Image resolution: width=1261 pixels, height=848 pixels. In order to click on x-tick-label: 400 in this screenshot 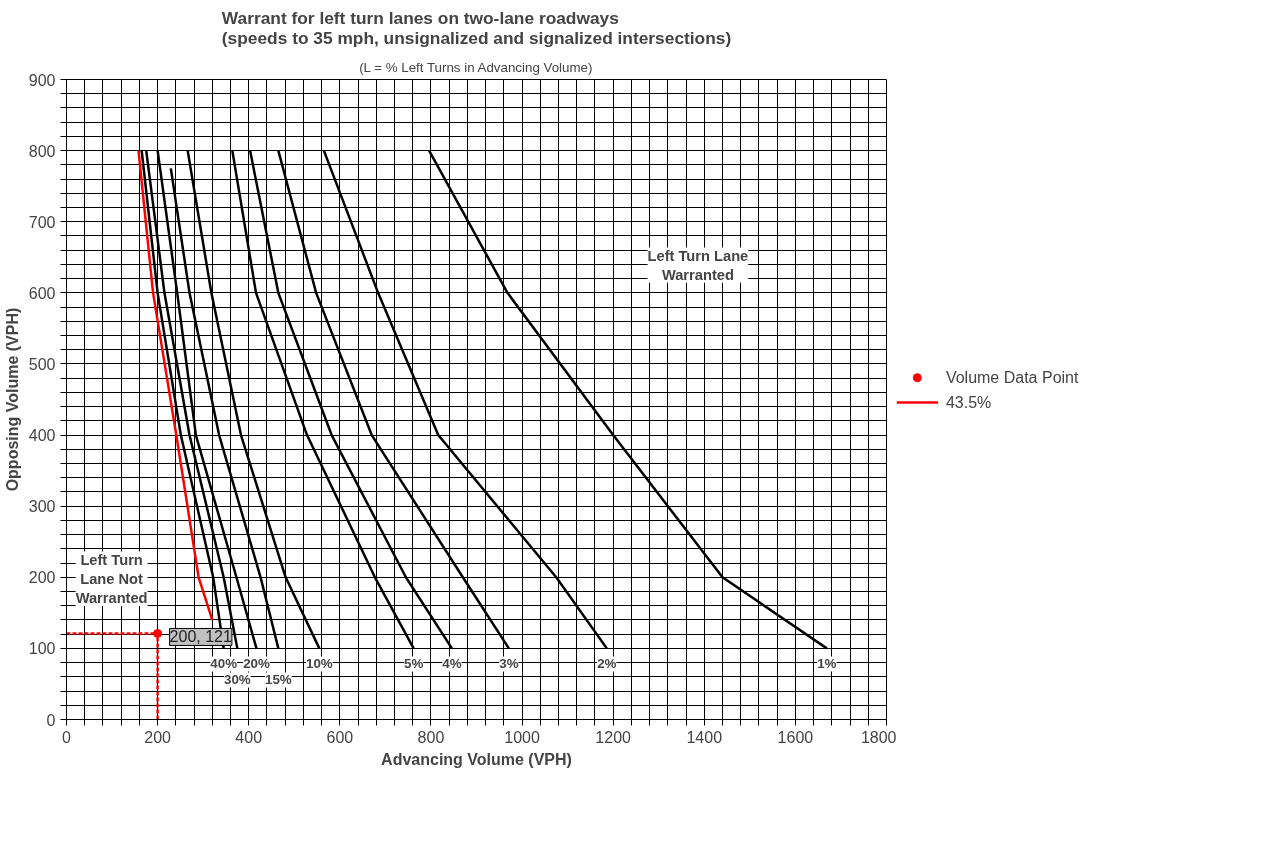, I will do `click(249, 737)`.